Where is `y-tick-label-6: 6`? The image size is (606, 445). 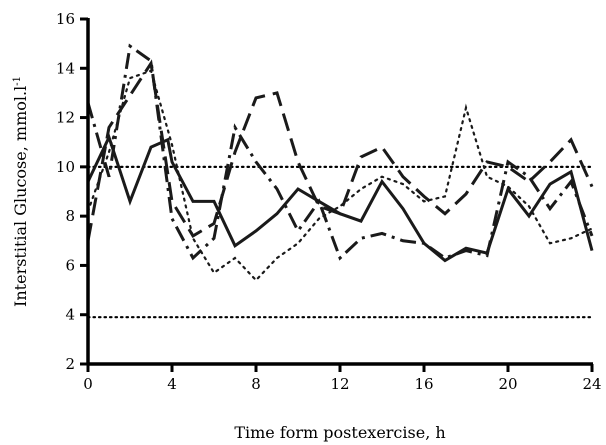
y-tick-label-6: 6 is located at coordinates (70, 265).